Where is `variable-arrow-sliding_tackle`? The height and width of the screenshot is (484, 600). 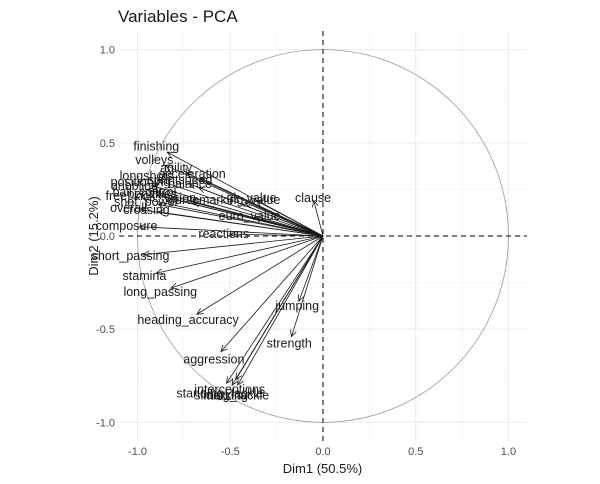 variable-arrow-sliding_tackle is located at coordinates (280, 310).